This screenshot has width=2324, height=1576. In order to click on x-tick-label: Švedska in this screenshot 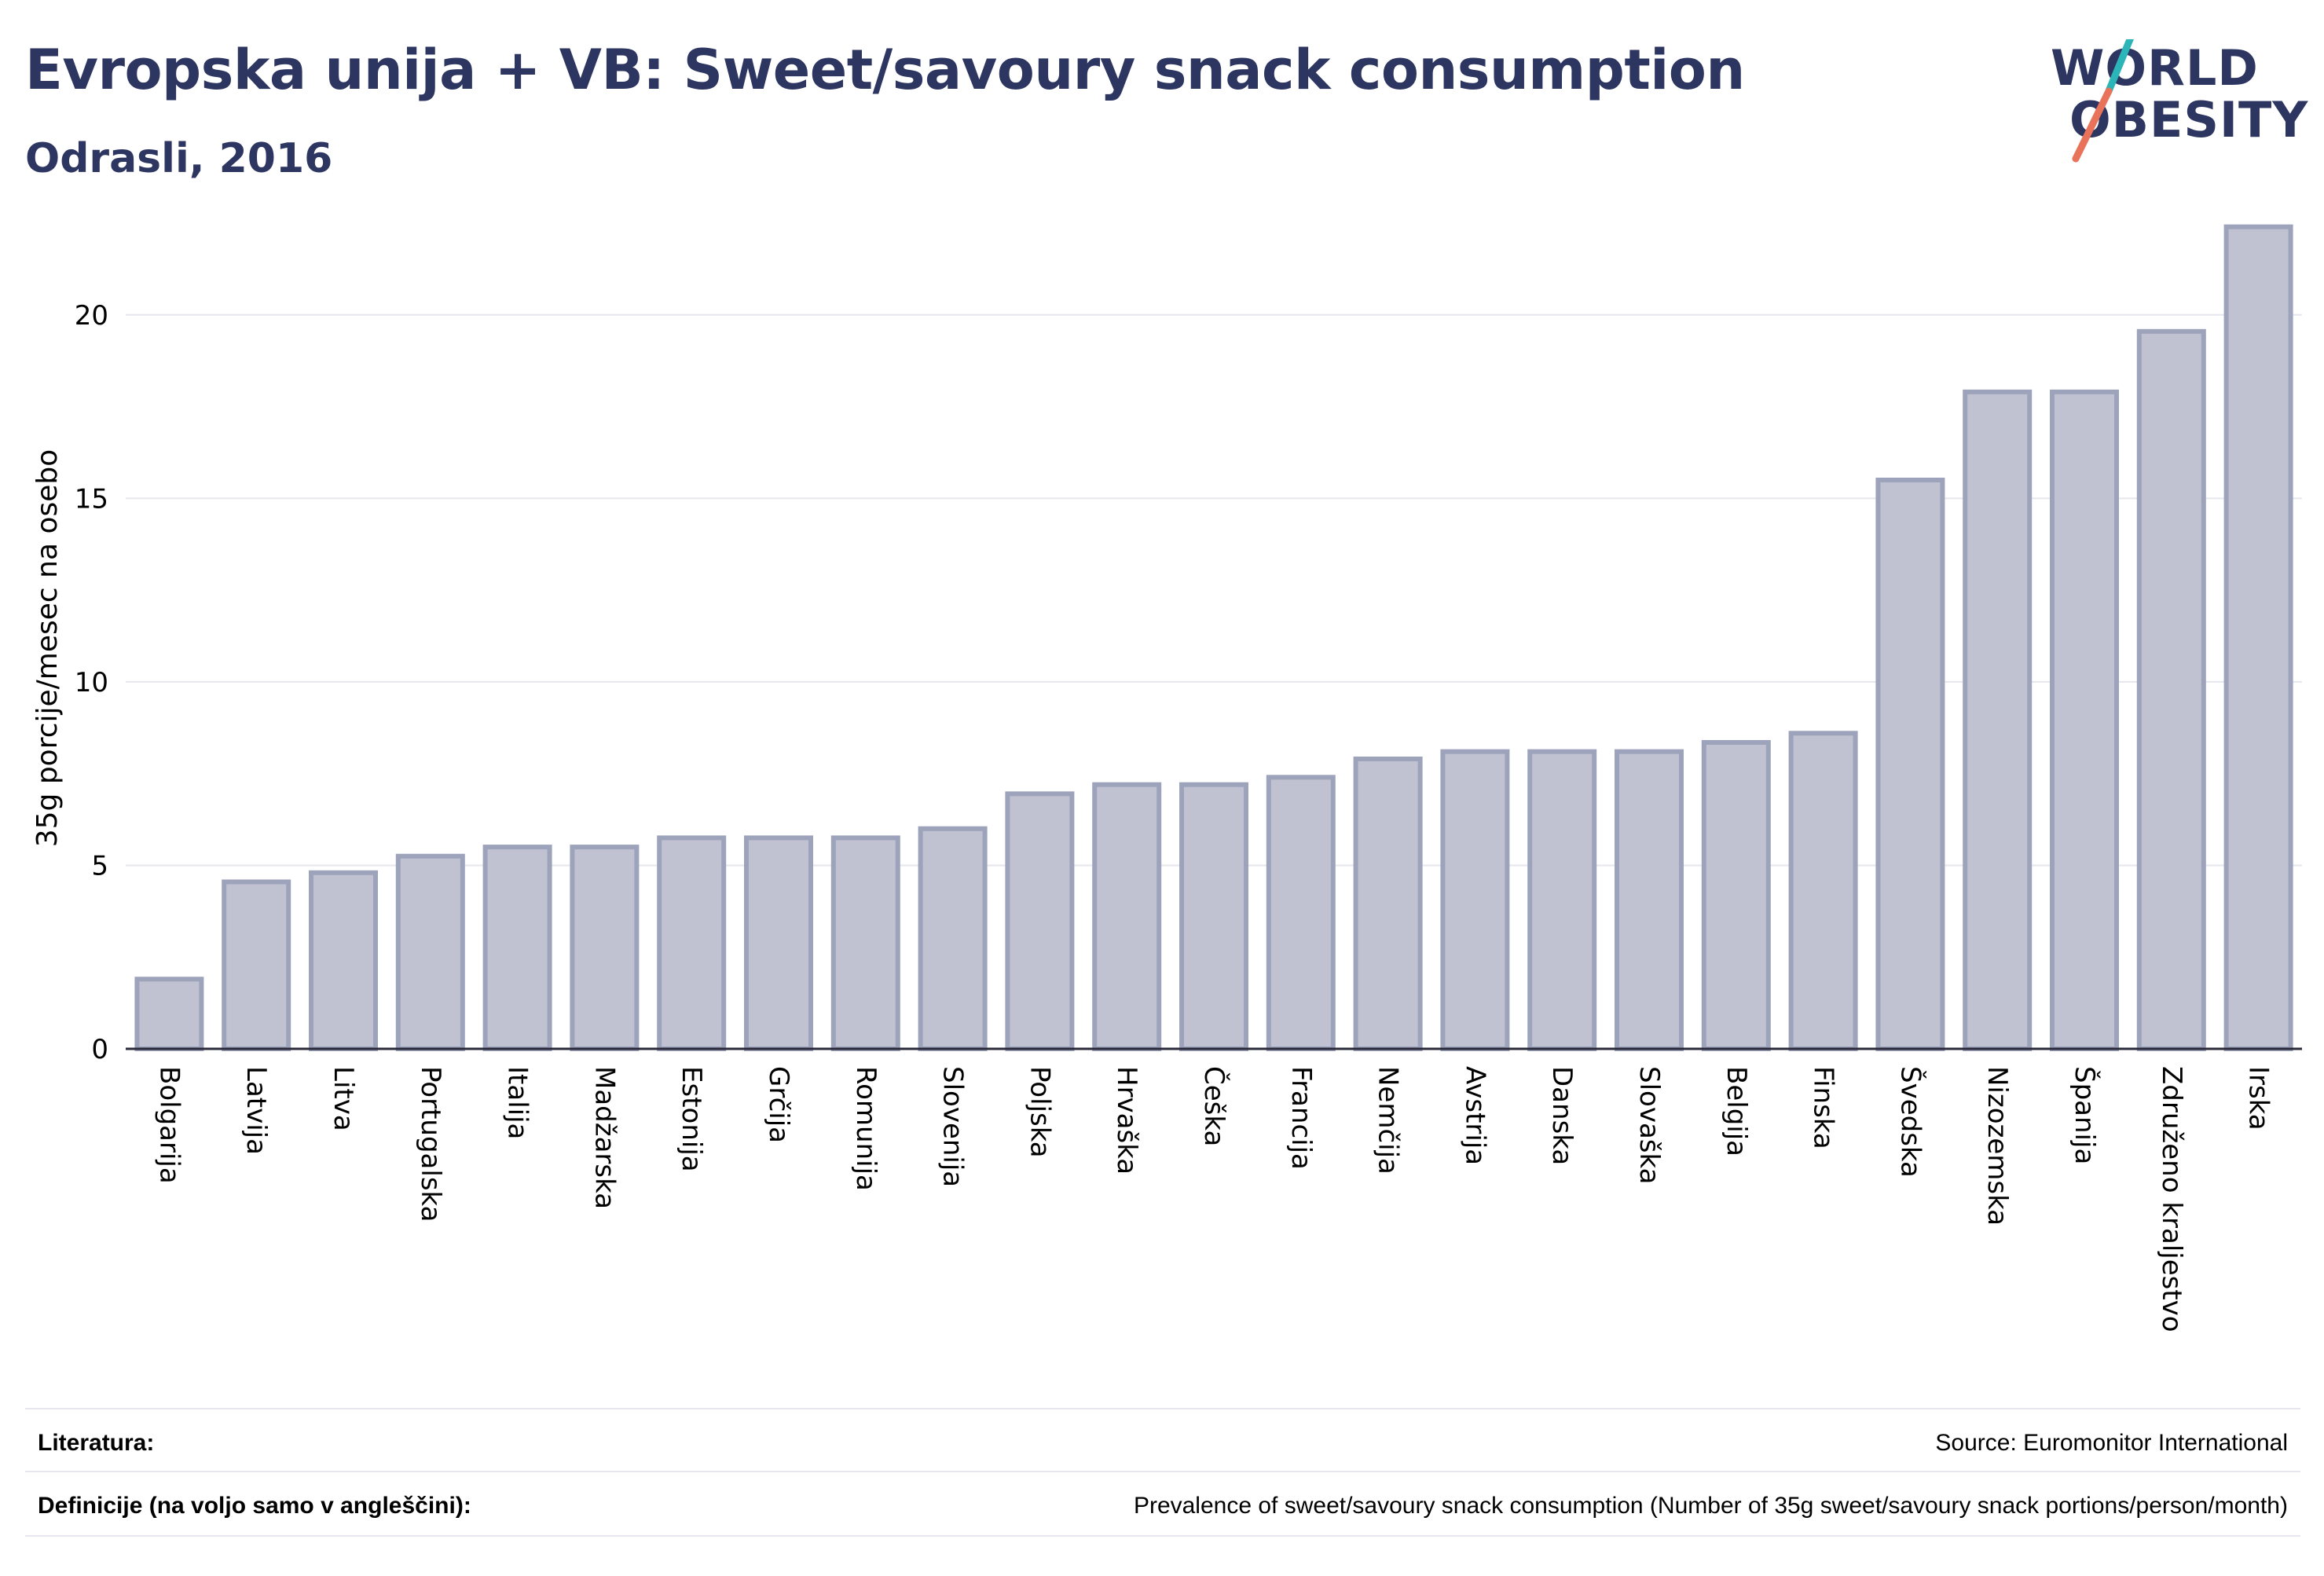, I will do `click(1910, 1122)`.